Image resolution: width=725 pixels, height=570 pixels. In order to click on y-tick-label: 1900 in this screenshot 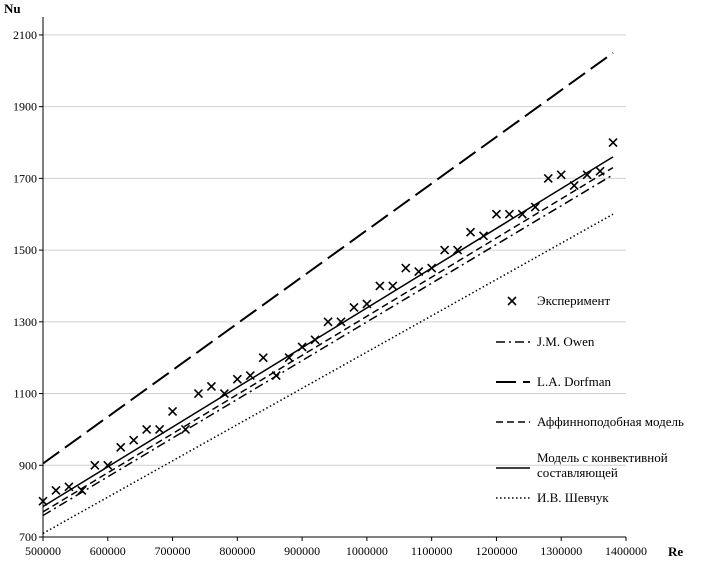, I will do `click(25, 107)`.